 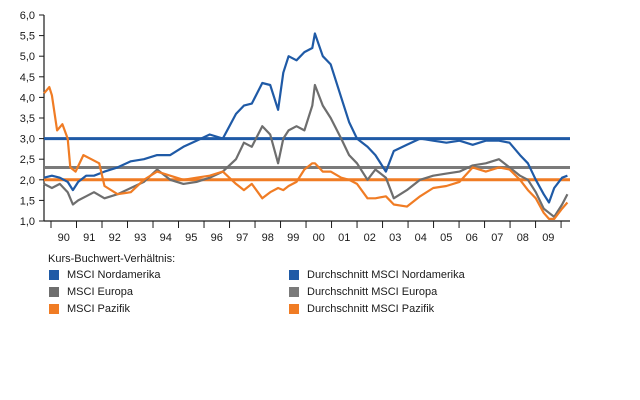 What do you see at coordinates (114, 275) in the screenshot?
I see `legend-label: MSCI Nordamerika` at bounding box center [114, 275].